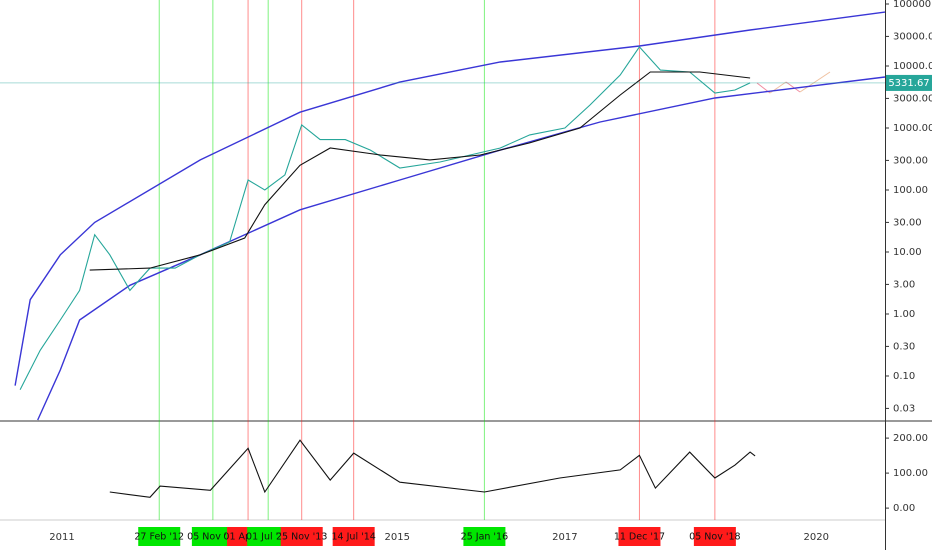 This screenshot has height=550, width=932. Describe the element at coordinates (912, 66) in the screenshot. I see `y-tick-label: 10000.00` at that location.